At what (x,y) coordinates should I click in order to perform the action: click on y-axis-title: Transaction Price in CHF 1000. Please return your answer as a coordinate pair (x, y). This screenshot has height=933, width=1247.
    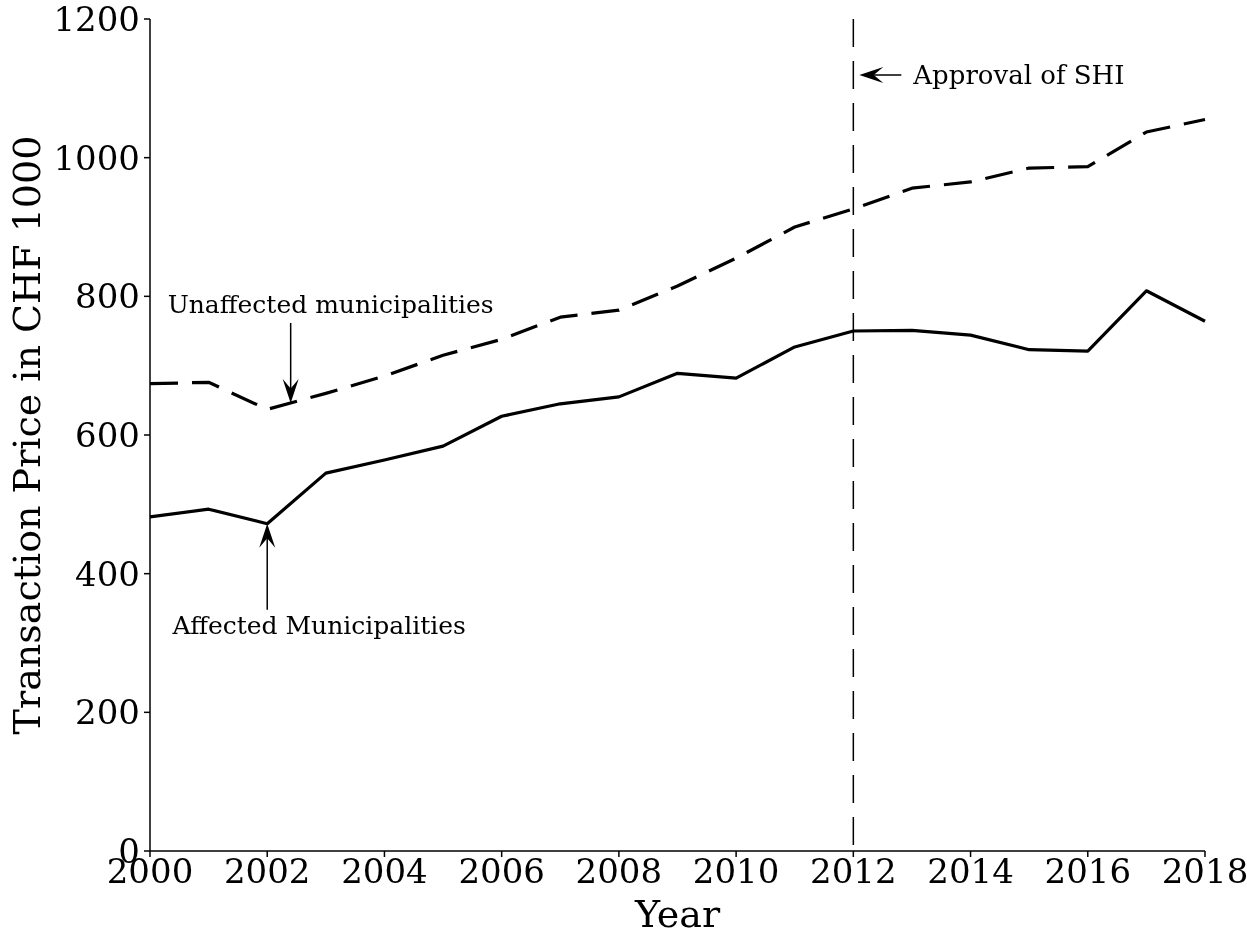
    Looking at the image, I should click on (27, 435).